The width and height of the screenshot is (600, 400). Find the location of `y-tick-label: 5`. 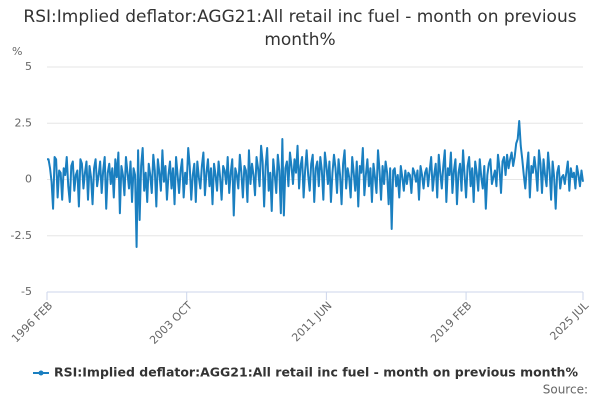

y-tick-label: 5 is located at coordinates (28, 66).